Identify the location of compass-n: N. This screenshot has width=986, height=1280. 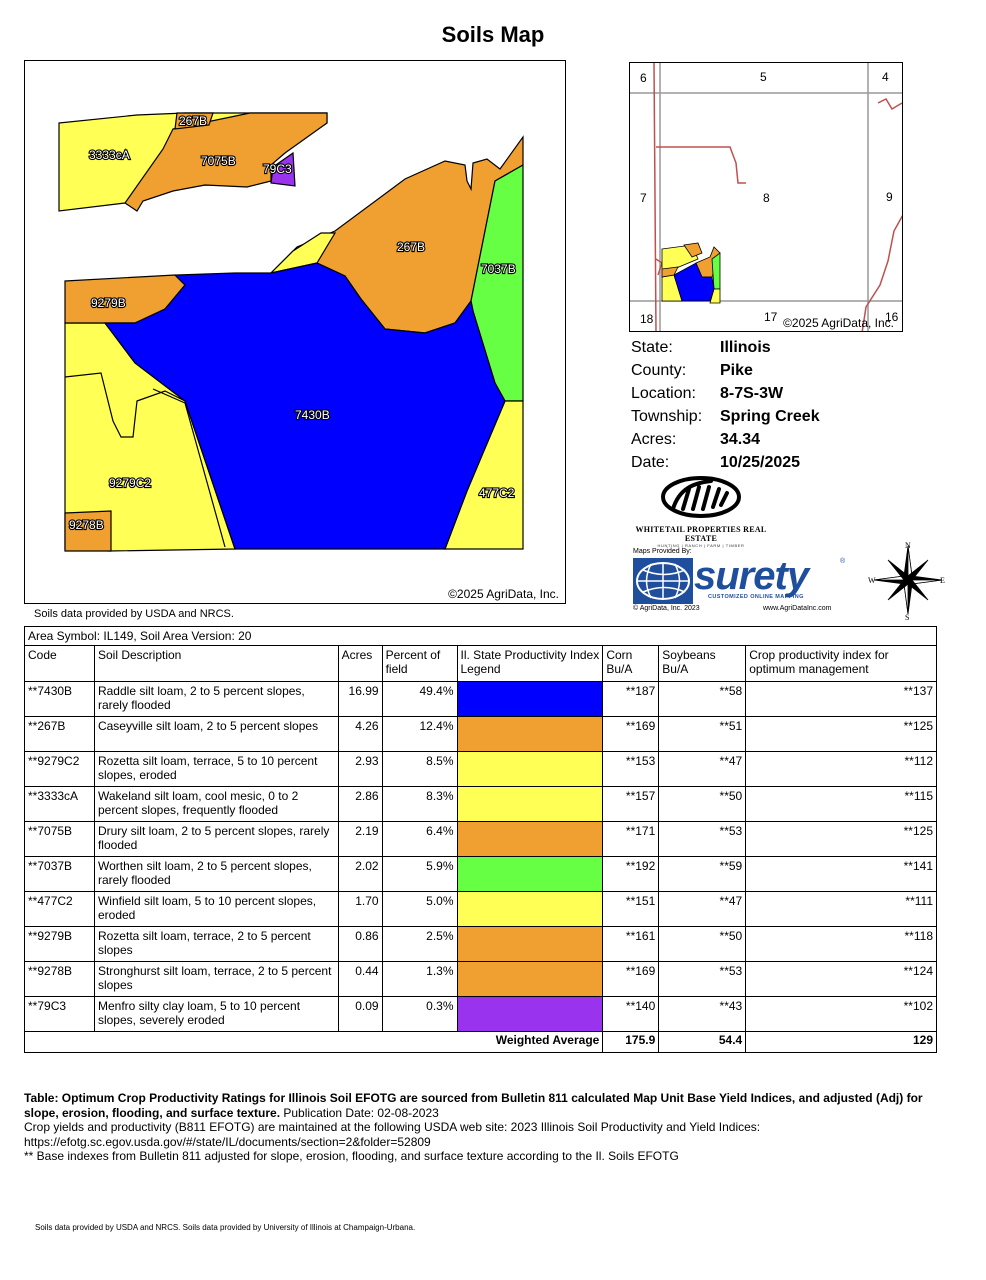
(908, 545).